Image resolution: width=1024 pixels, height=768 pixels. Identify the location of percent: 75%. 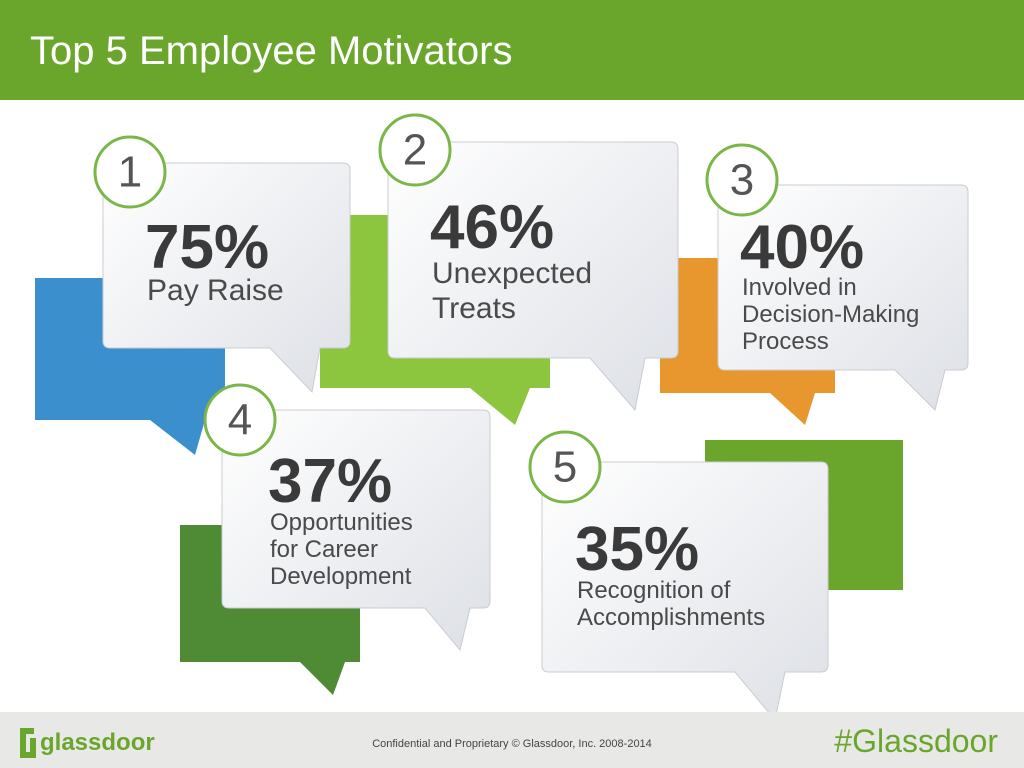
(207, 247).